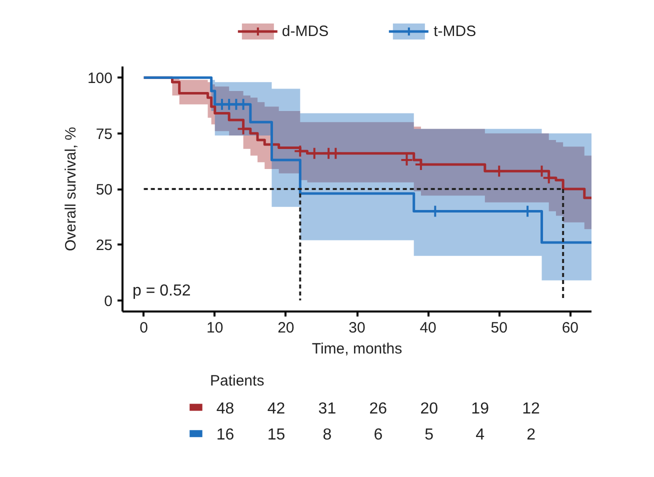  Describe the element at coordinates (327, 435) in the screenshot. I see `data-label: 8` at that location.